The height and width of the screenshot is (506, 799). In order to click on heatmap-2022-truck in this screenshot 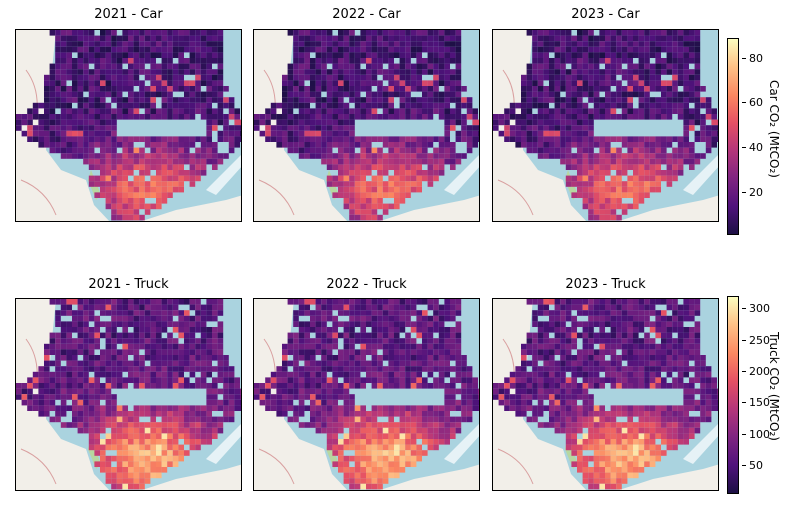, I will do `click(366, 394)`.